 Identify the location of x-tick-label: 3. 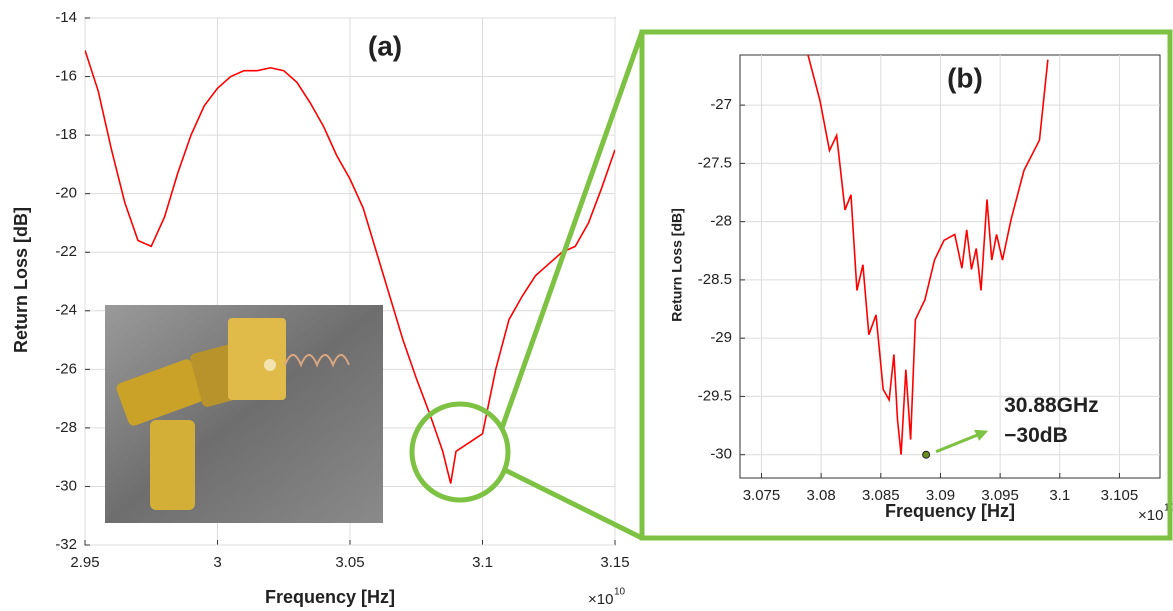
(217, 562).